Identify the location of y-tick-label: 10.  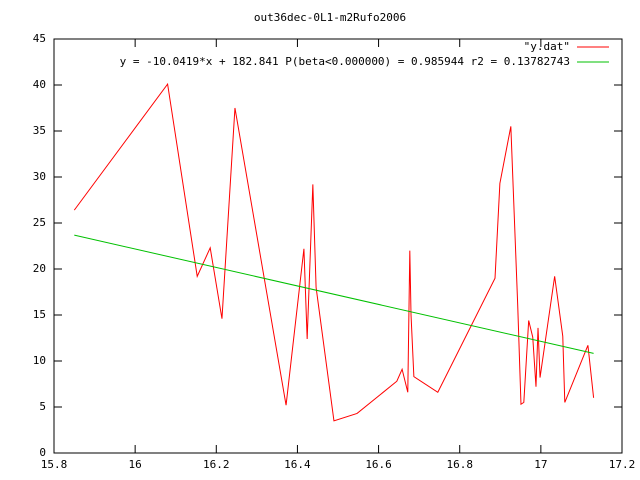
(39, 360).